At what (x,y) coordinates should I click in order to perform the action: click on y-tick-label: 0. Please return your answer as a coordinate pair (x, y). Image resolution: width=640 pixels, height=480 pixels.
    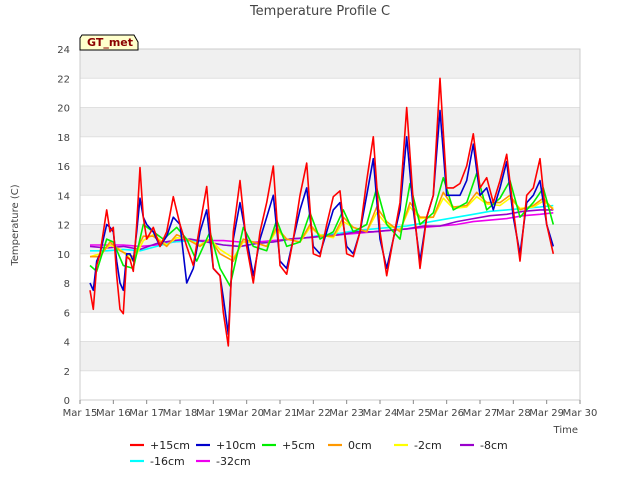
    Looking at the image, I should click on (67, 401).